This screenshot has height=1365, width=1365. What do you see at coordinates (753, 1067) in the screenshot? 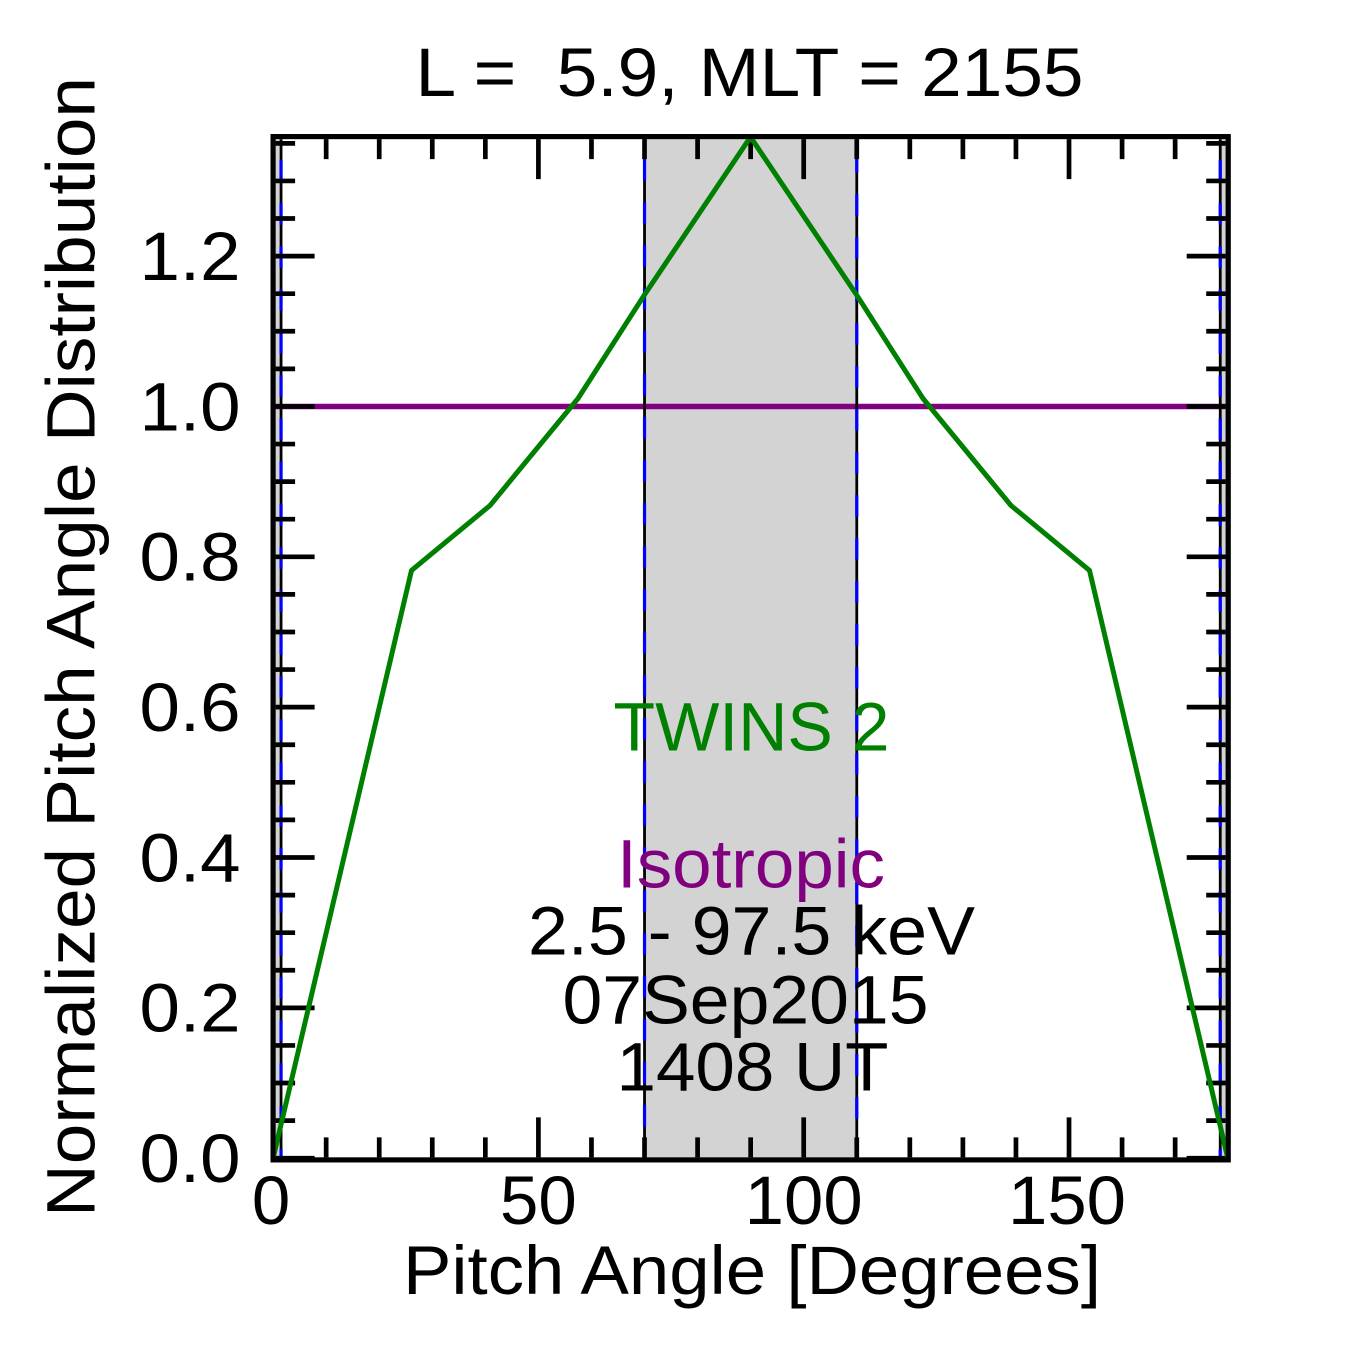
I see `svg-text: 1408 UT` at bounding box center [753, 1067].